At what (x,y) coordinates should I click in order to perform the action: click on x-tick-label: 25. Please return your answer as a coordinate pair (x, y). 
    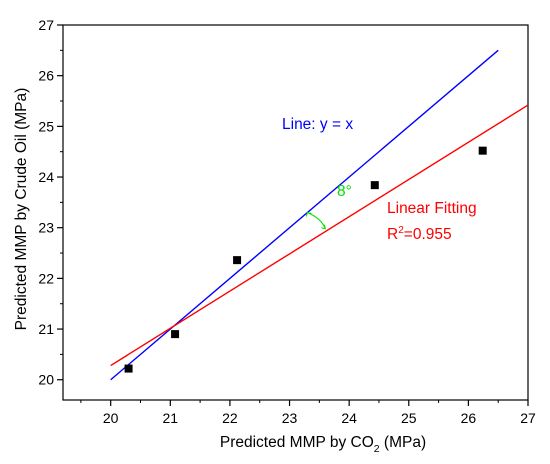
    Looking at the image, I should click on (409, 418).